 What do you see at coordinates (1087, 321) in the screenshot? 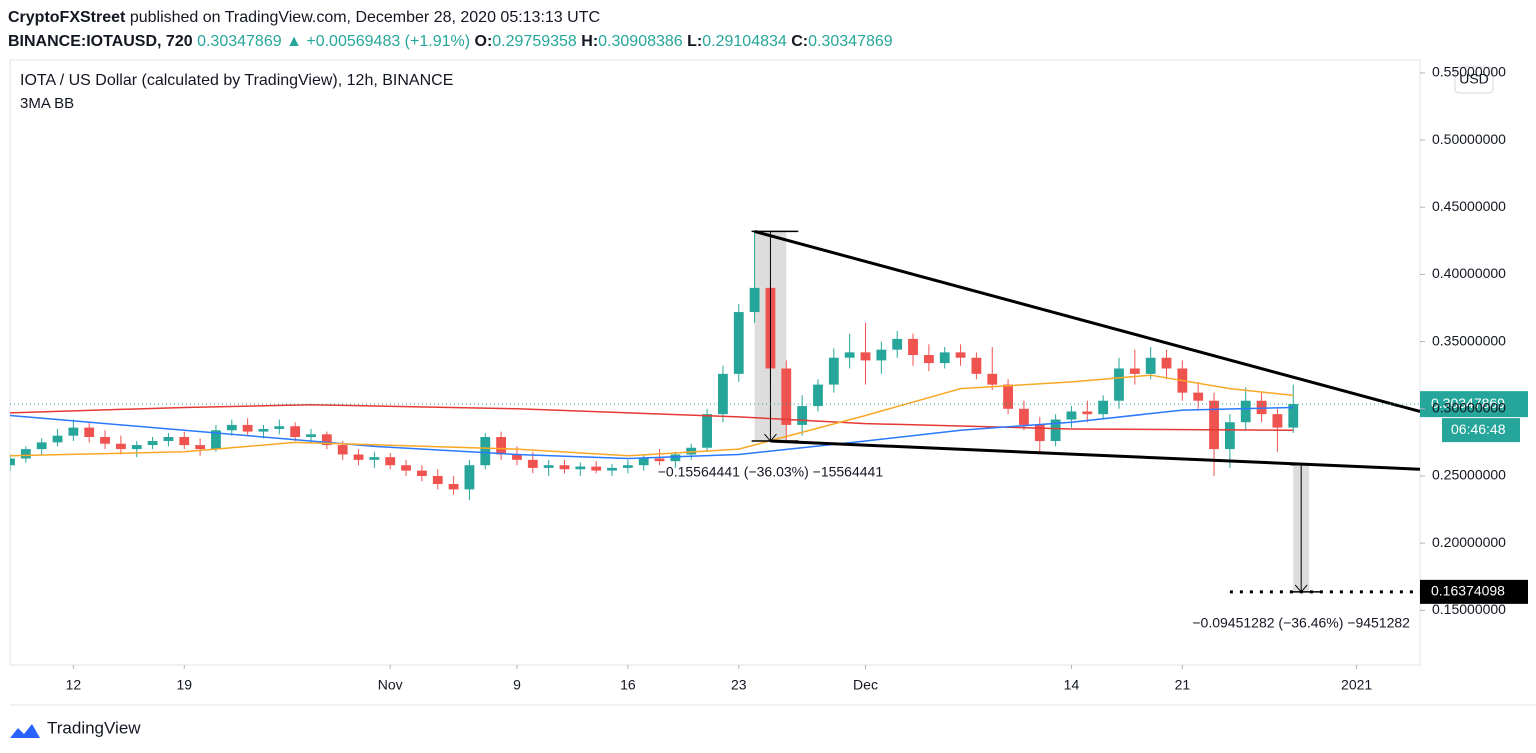
I see `trendline` at bounding box center [1087, 321].